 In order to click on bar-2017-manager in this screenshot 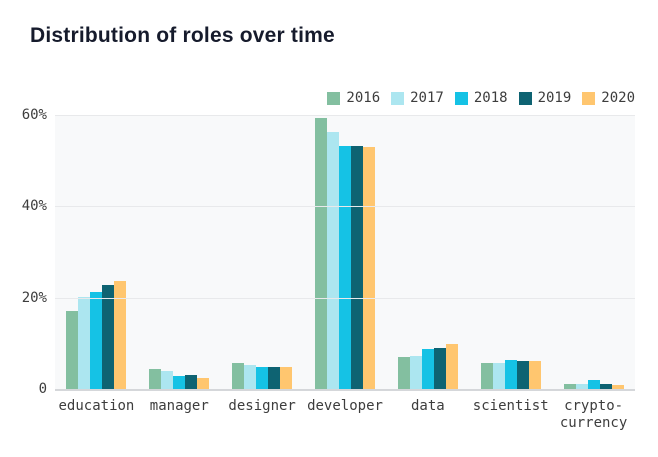, I will do `click(167, 379)`.